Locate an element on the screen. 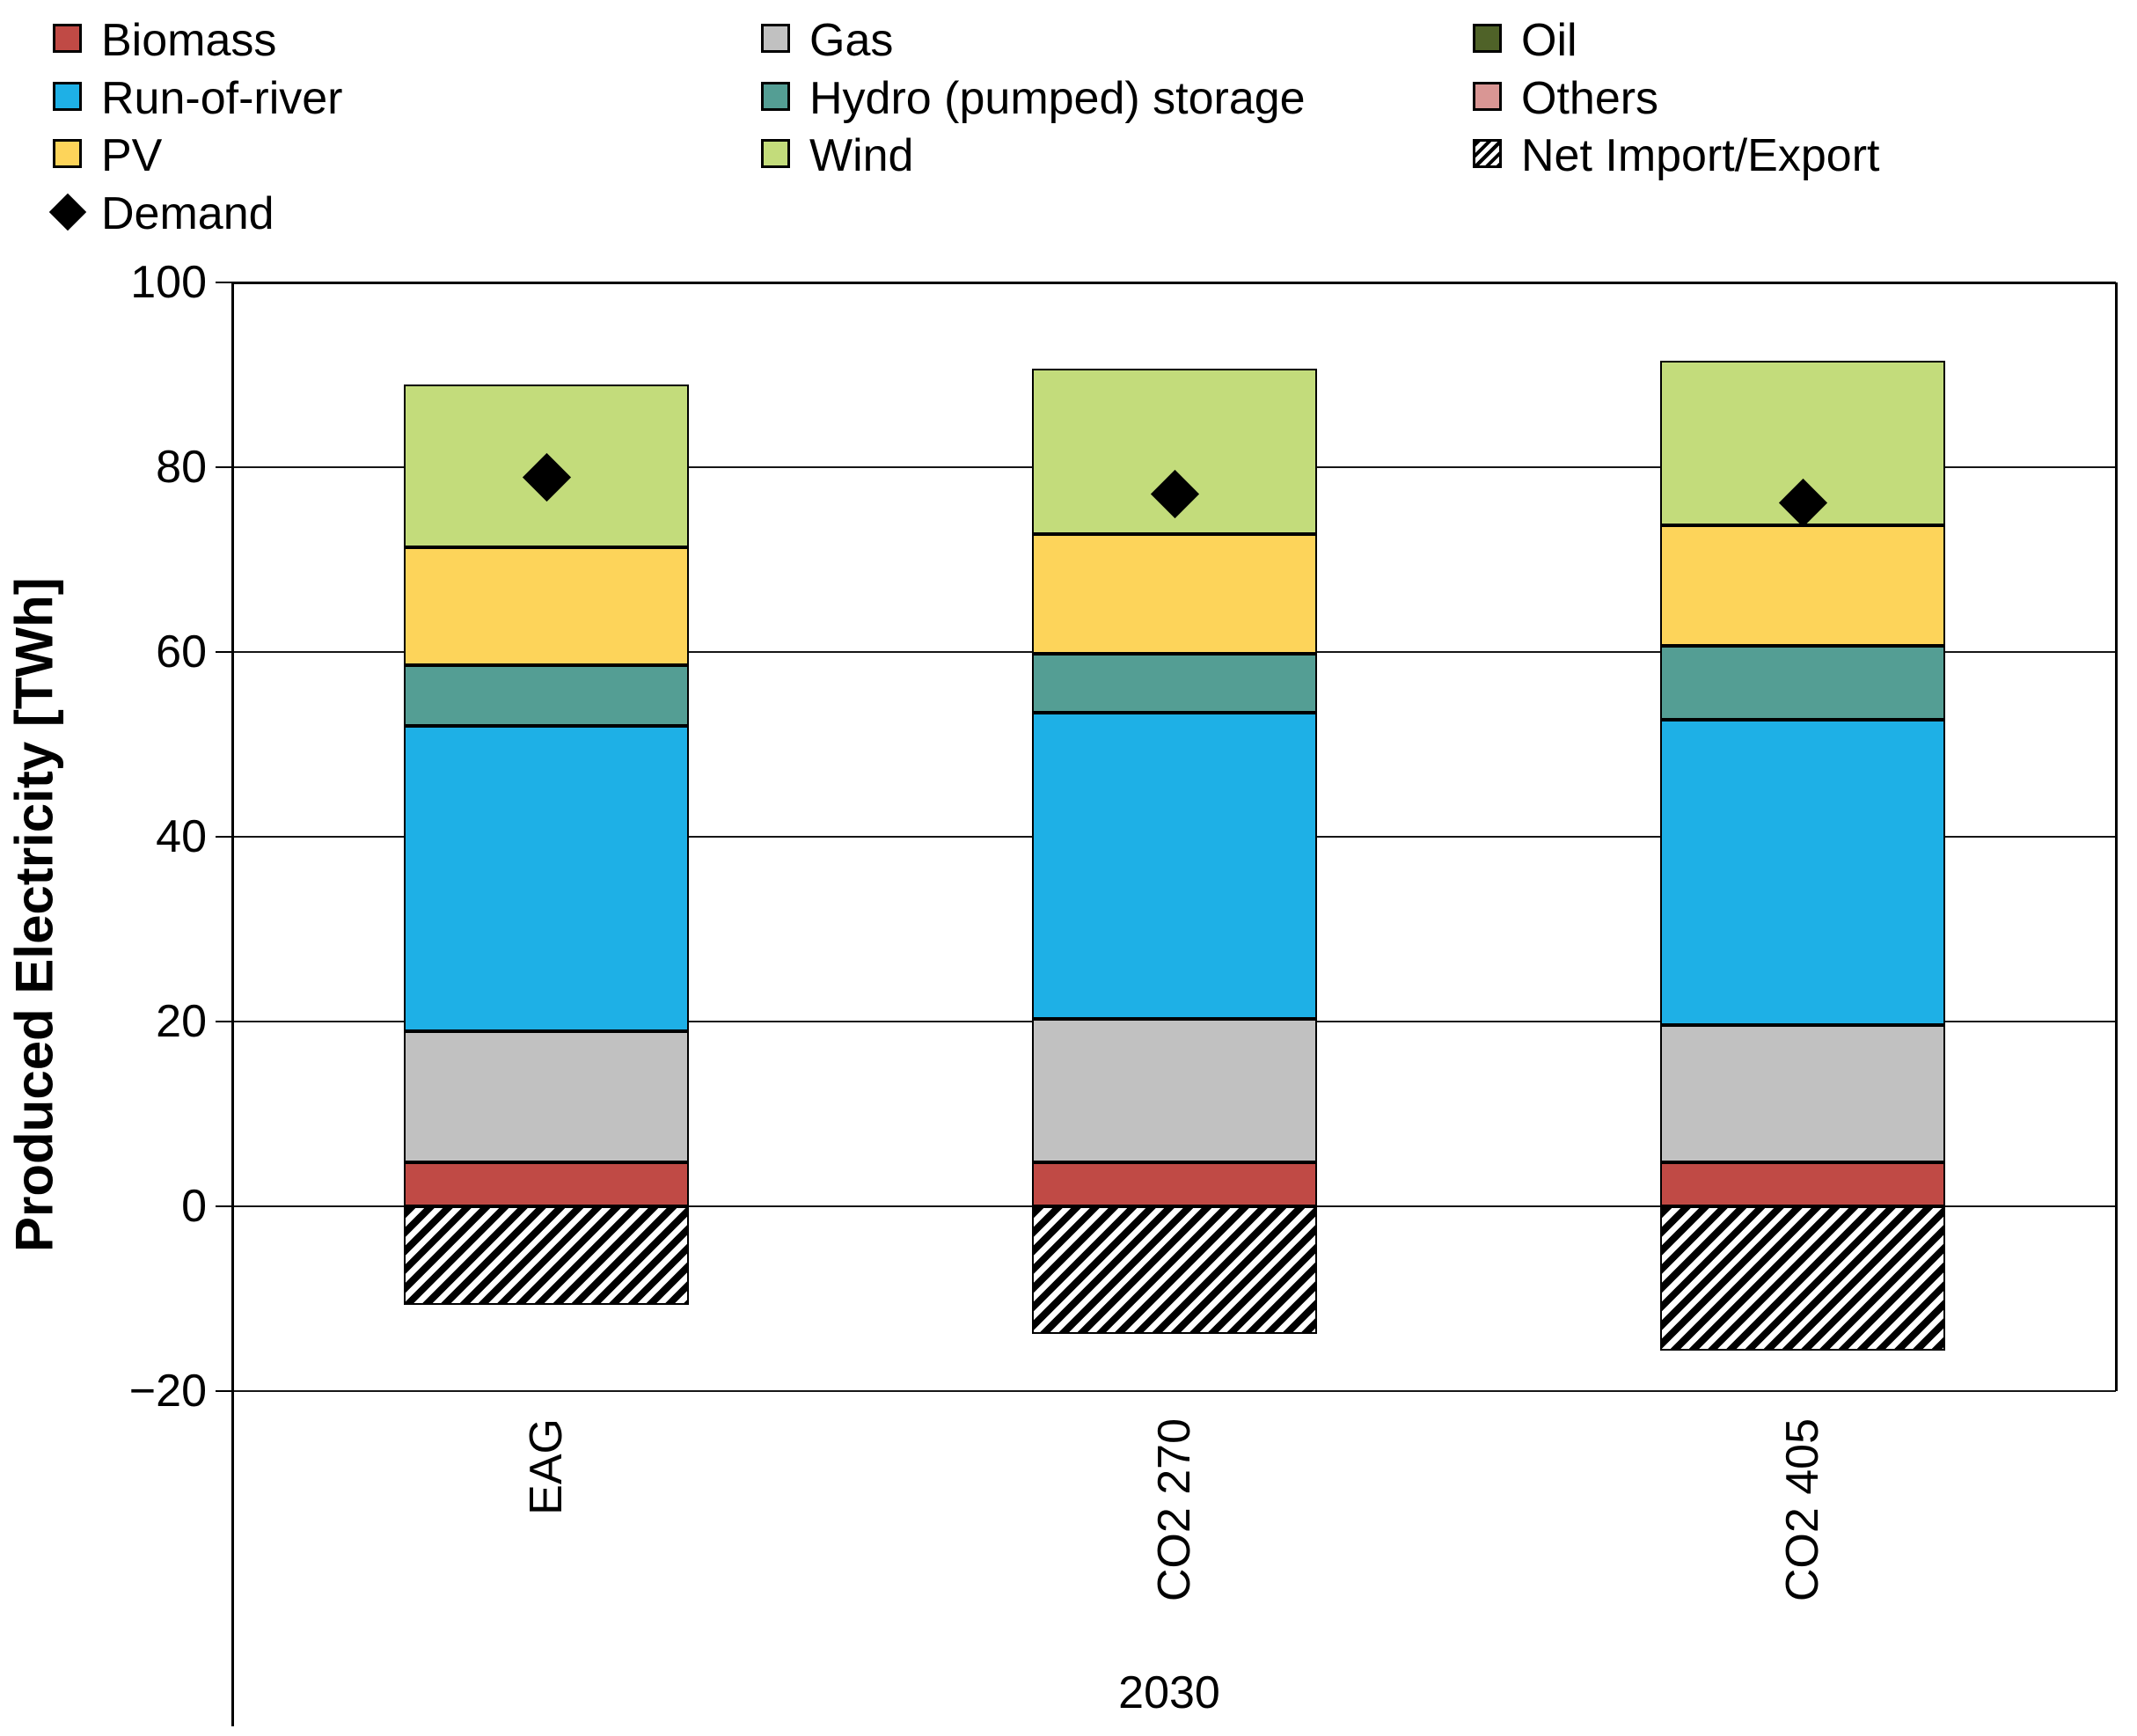  legend-item-run-of-river: Run-of-river is located at coordinates (222, 98).